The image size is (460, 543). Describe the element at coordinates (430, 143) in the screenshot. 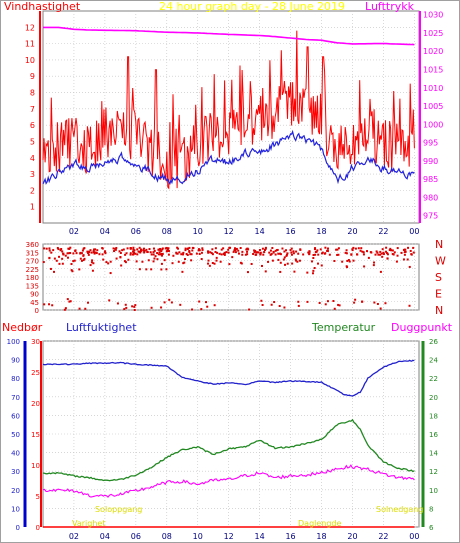

I see `pressure-tick-label: 995` at that location.